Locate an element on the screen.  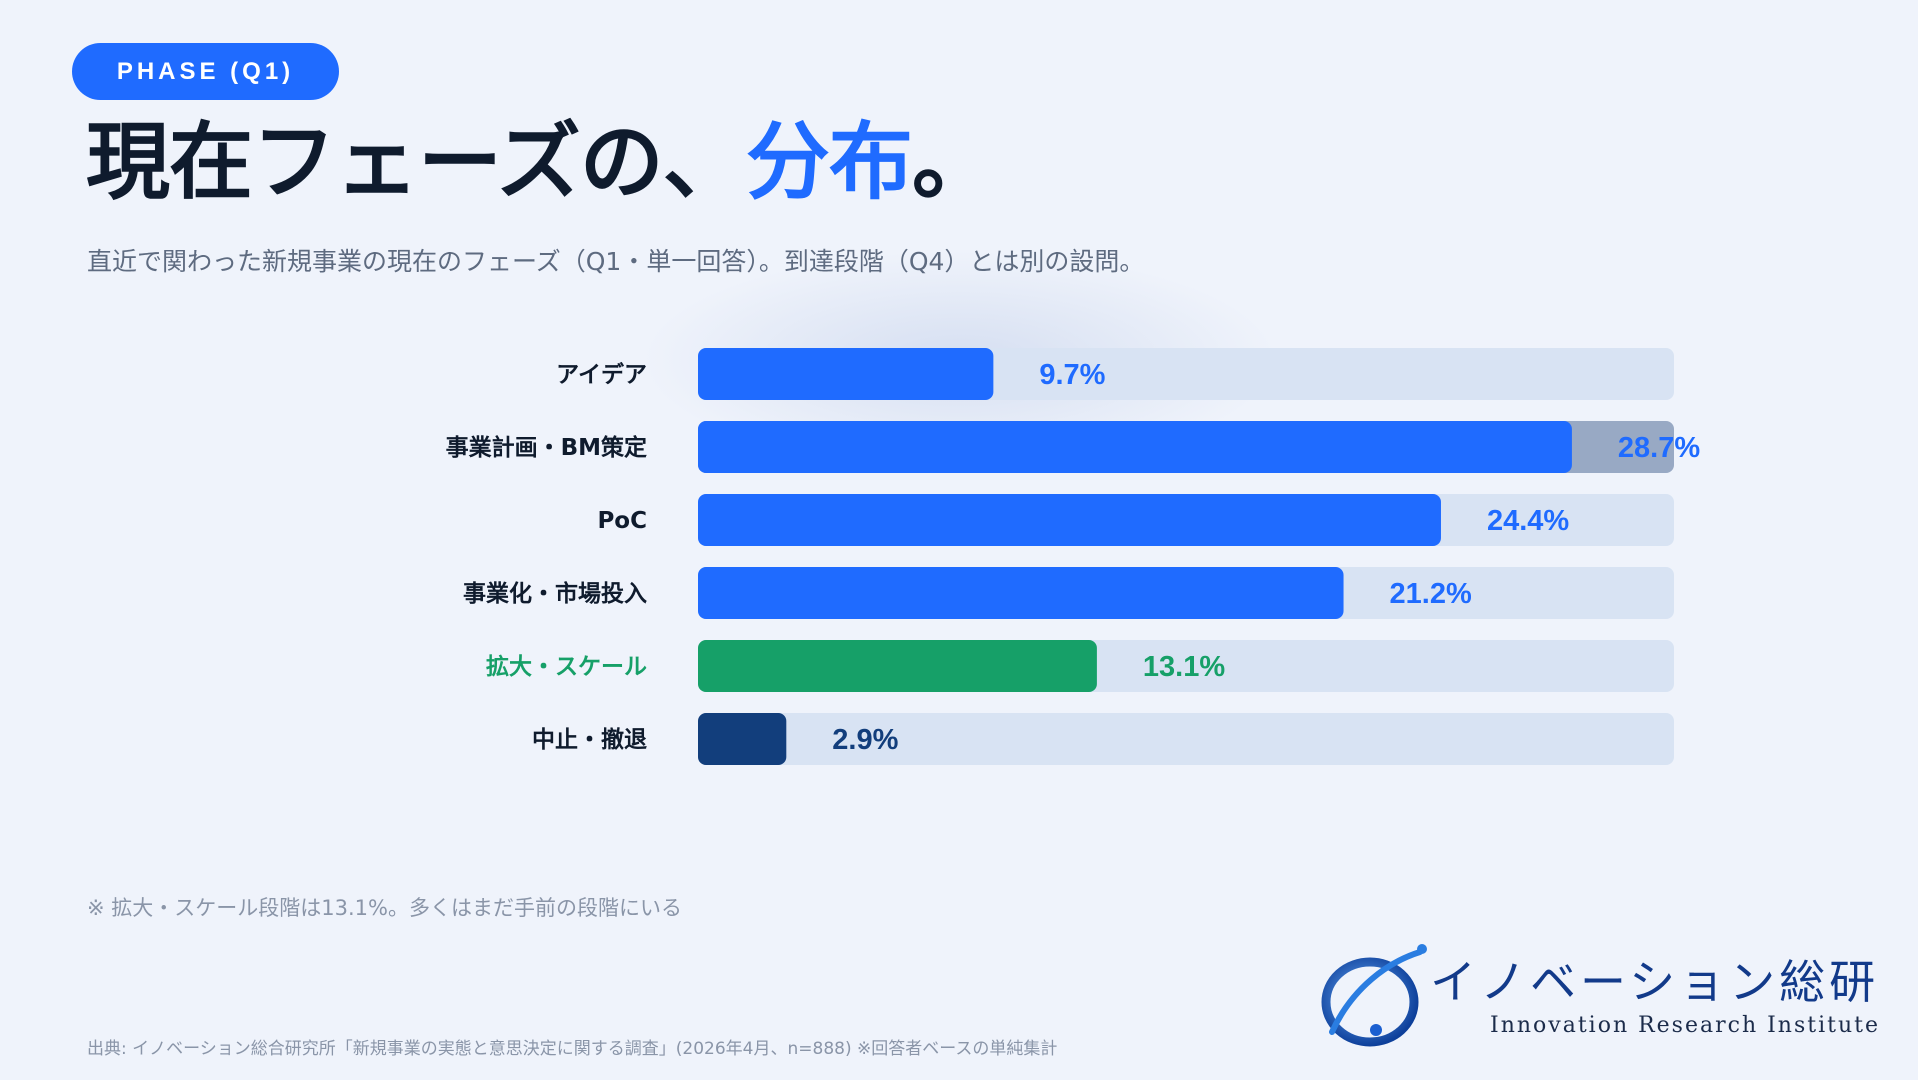
category-label: PoC is located at coordinates (622, 521).